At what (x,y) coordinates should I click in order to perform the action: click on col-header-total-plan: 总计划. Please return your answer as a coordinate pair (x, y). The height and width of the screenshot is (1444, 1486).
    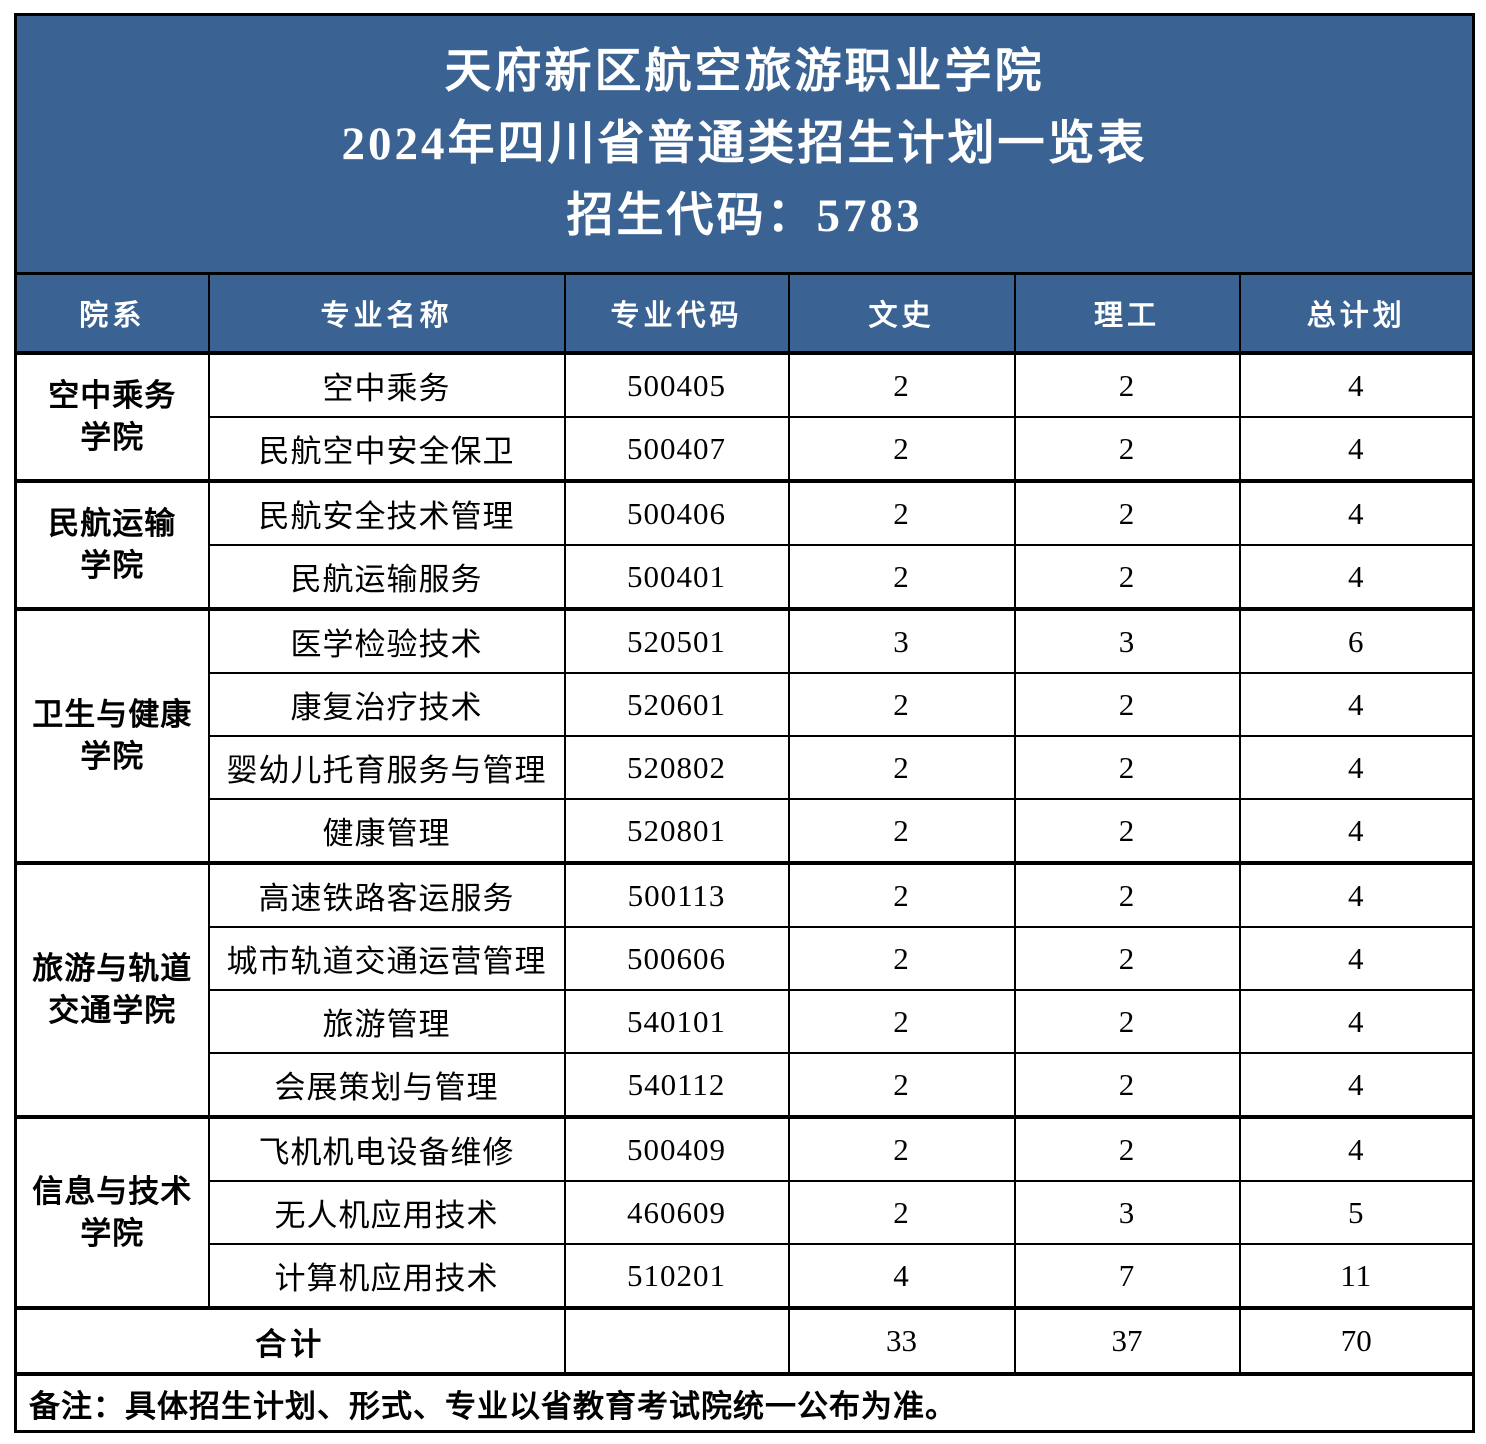
    Looking at the image, I should click on (1356, 313).